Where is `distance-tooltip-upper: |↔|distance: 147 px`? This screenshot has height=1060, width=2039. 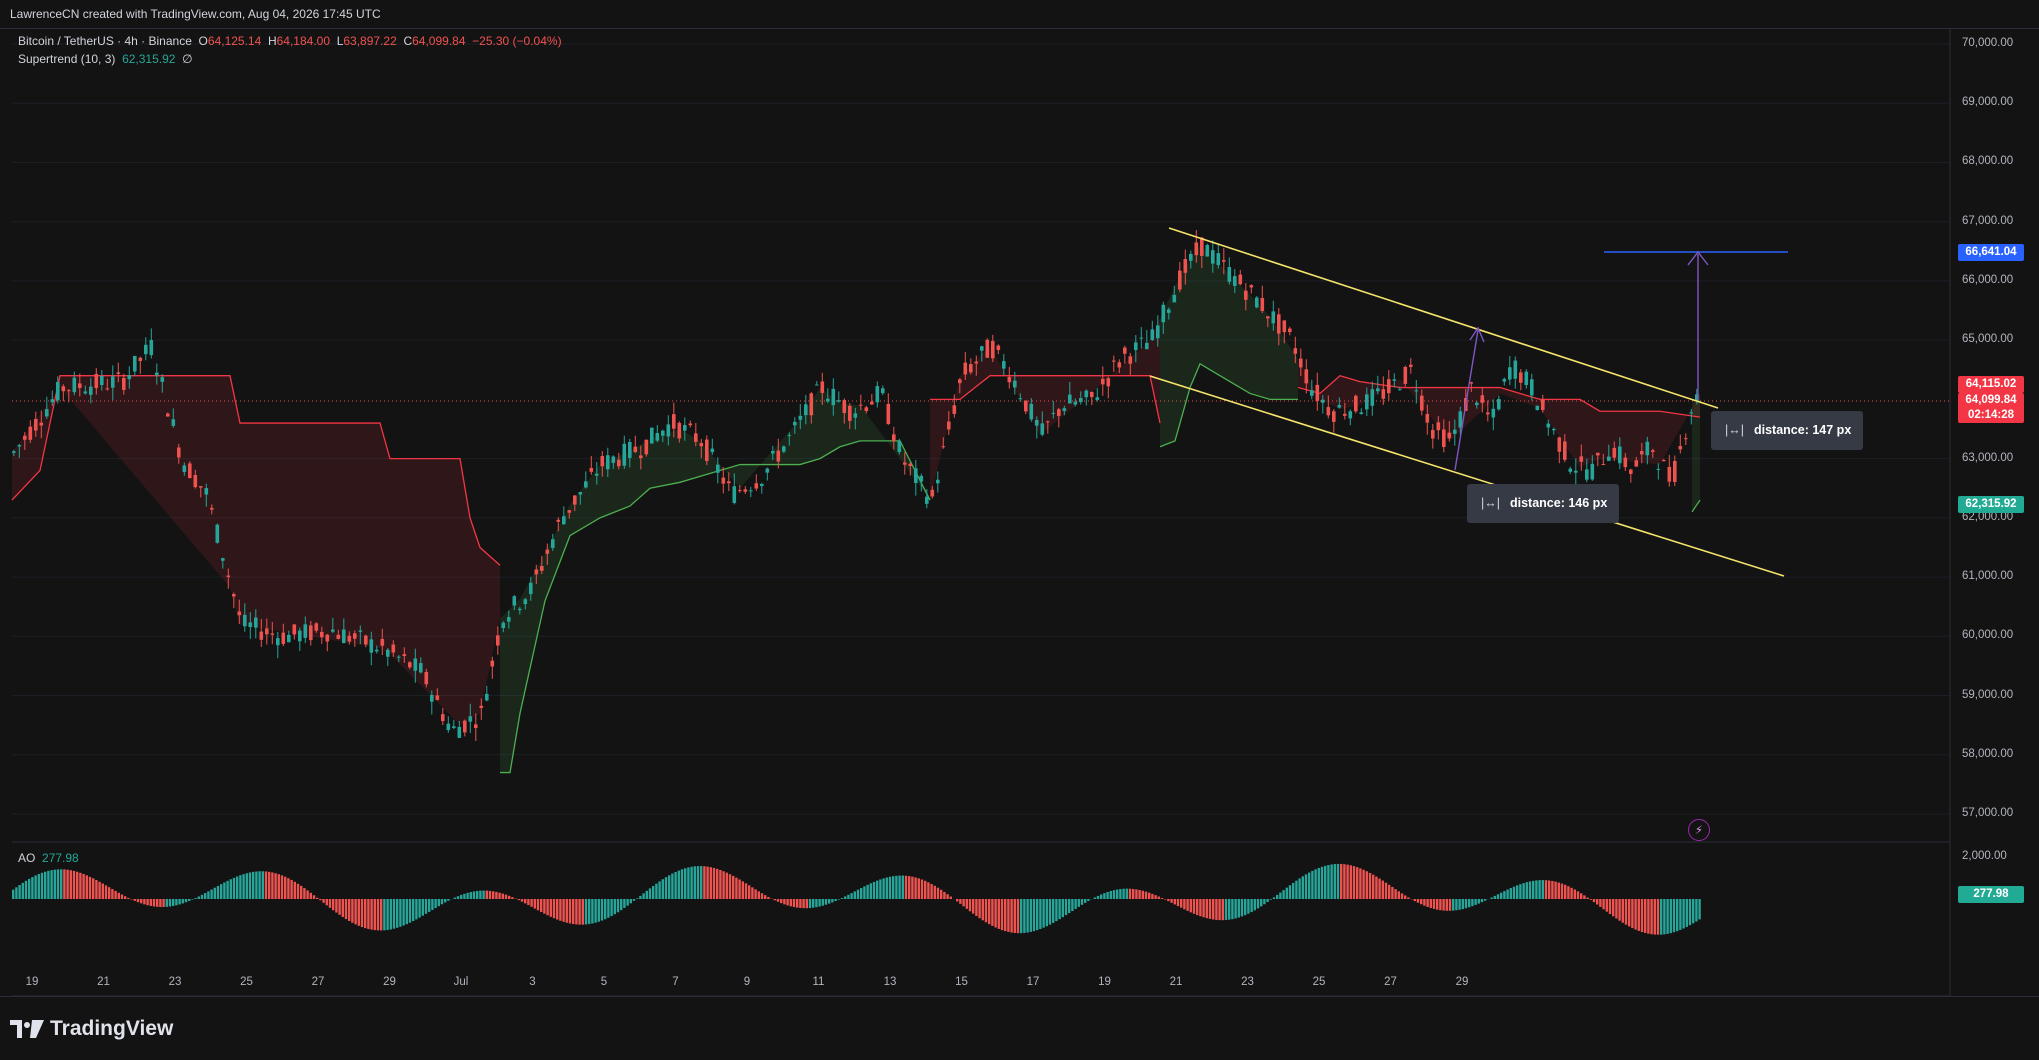 distance-tooltip-upper: |↔|distance: 147 px is located at coordinates (1787, 430).